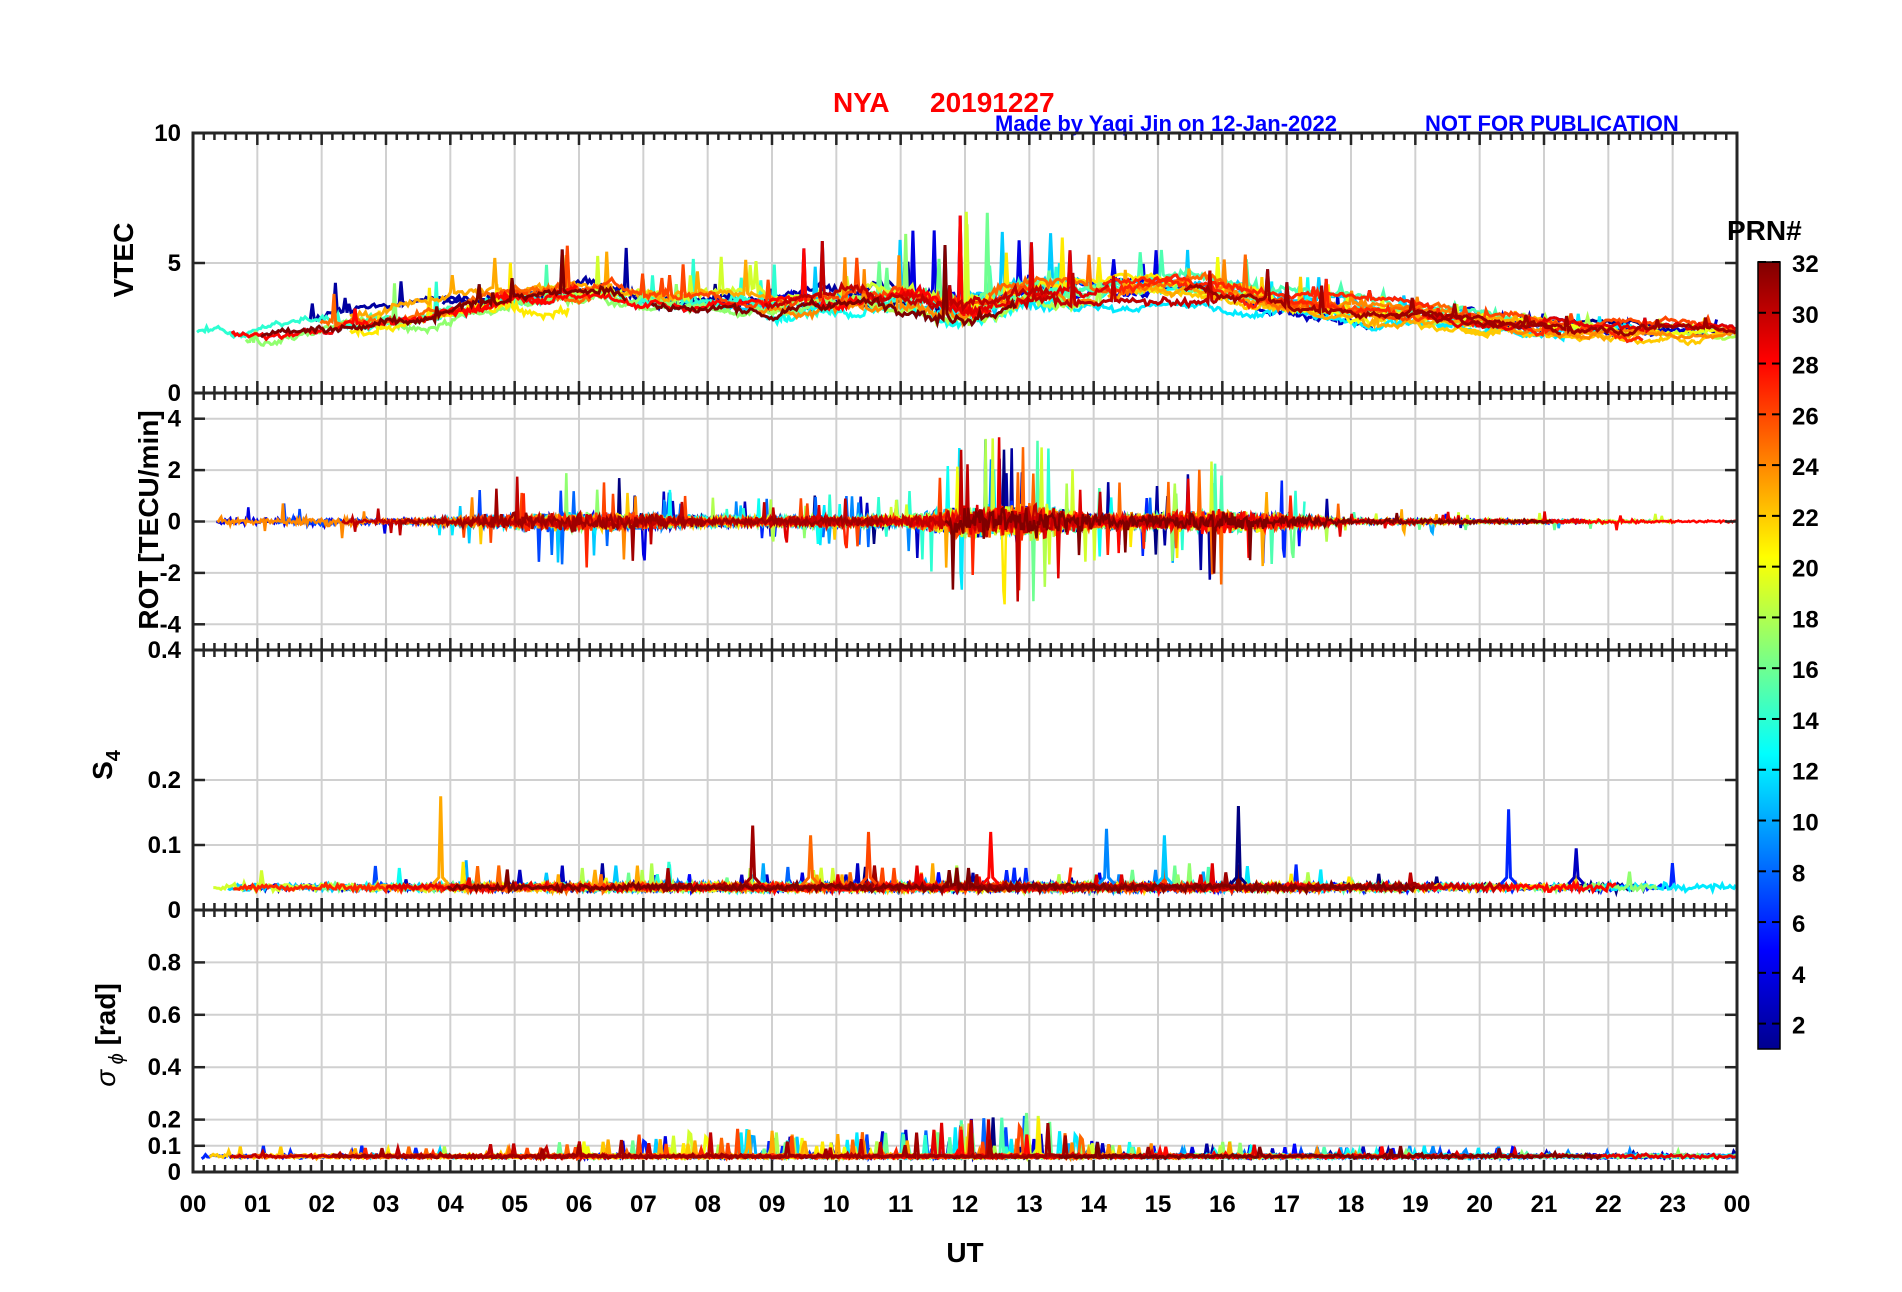 This screenshot has height=1292, width=1902. Describe the element at coordinates (1805, 670) in the screenshot. I see `colorbar-tick-label: 16` at that location.